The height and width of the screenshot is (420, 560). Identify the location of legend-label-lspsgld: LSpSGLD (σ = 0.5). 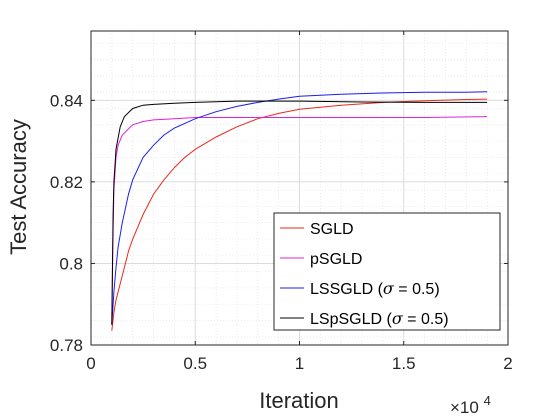
(379, 318).